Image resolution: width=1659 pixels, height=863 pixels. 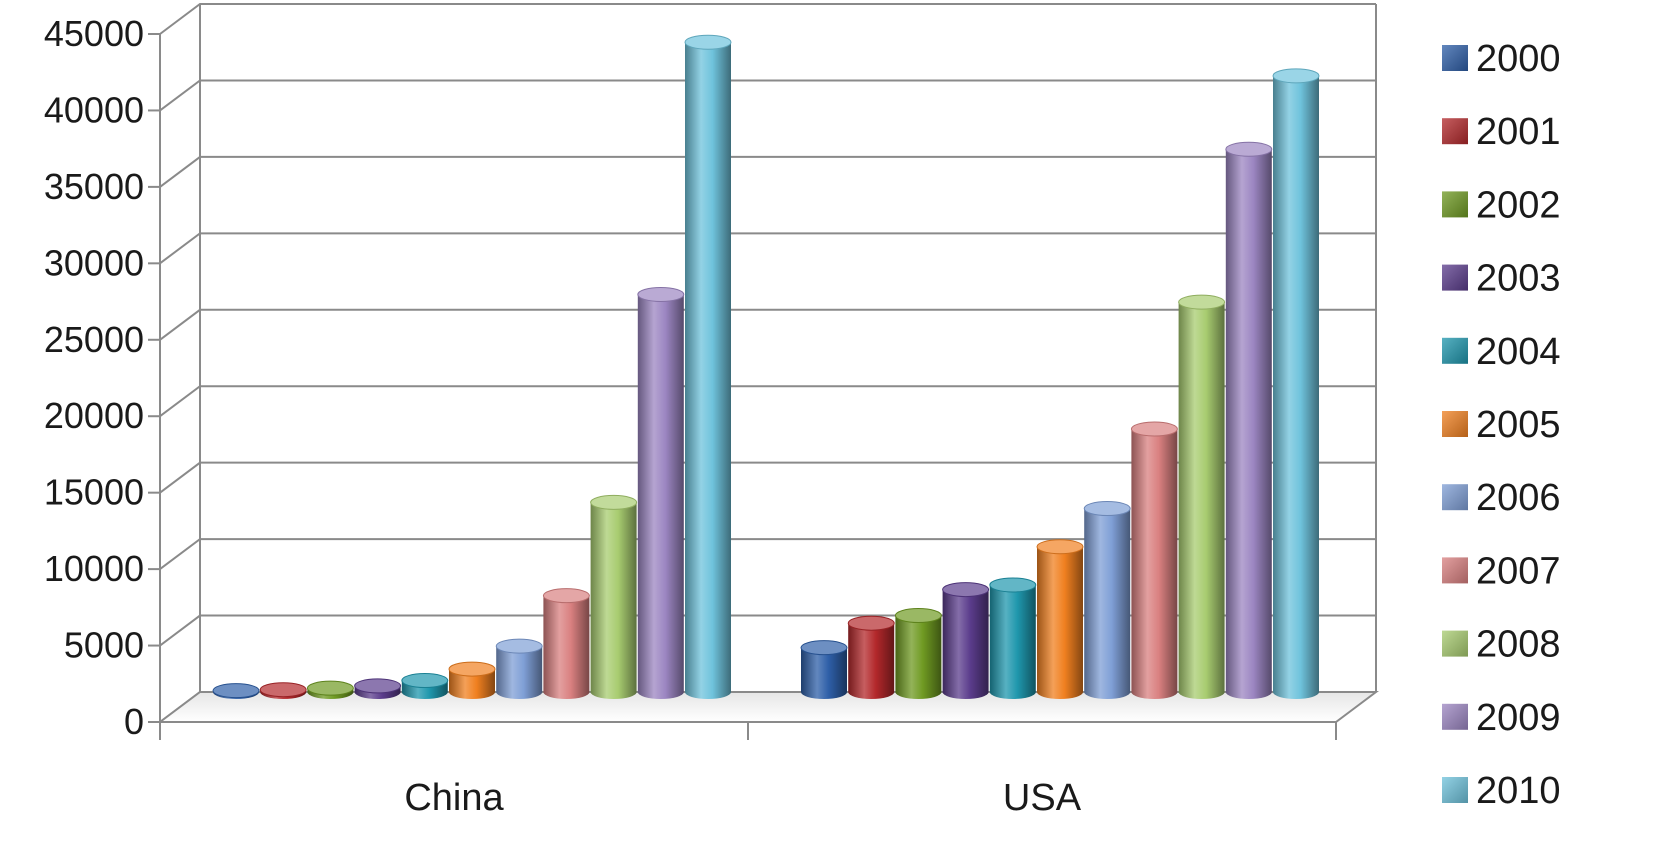 What do you see at coordinates (871, 657) in the screenshot?
I see `bar-usa-2001` at bounding box center [871, 657].